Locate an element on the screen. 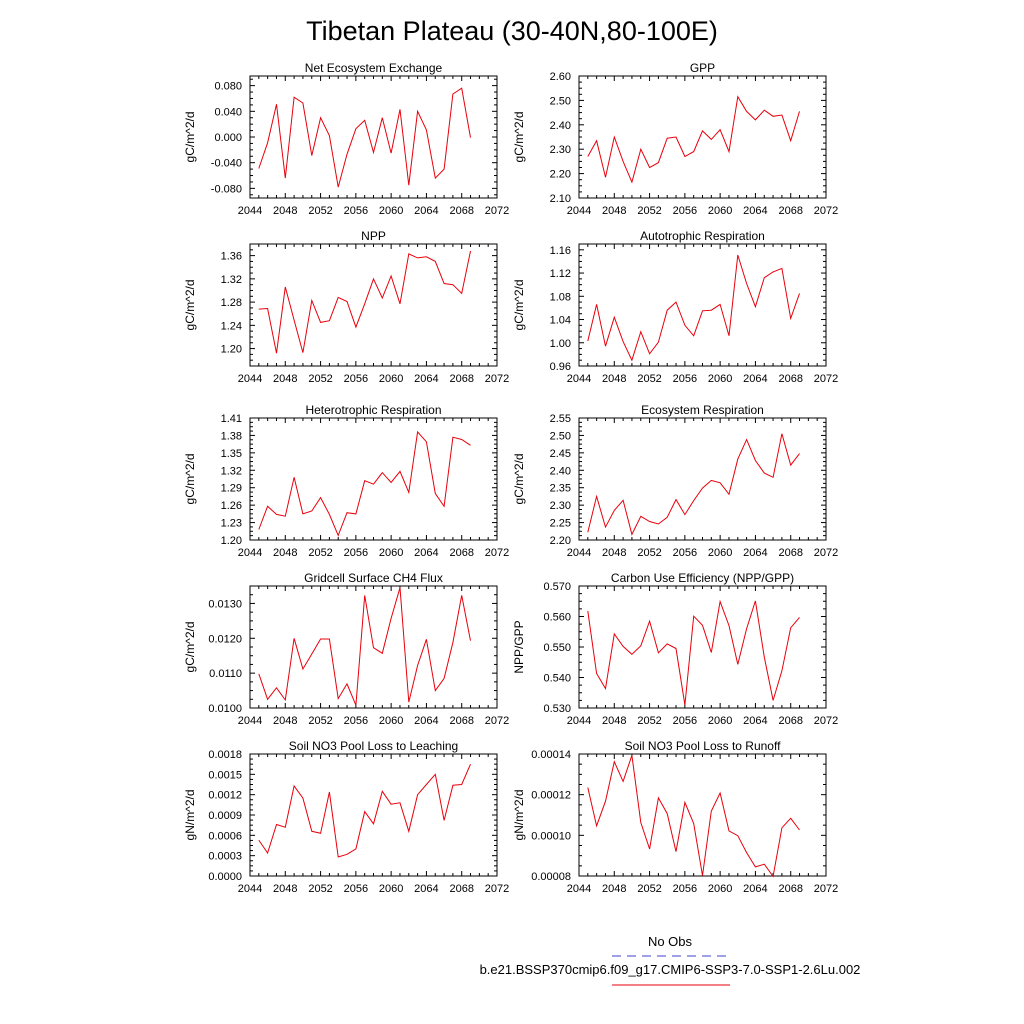 The height and width of the screenshot is (1024, 1024). y-tick-label: 2.35 is located at coordinates (560, 489).